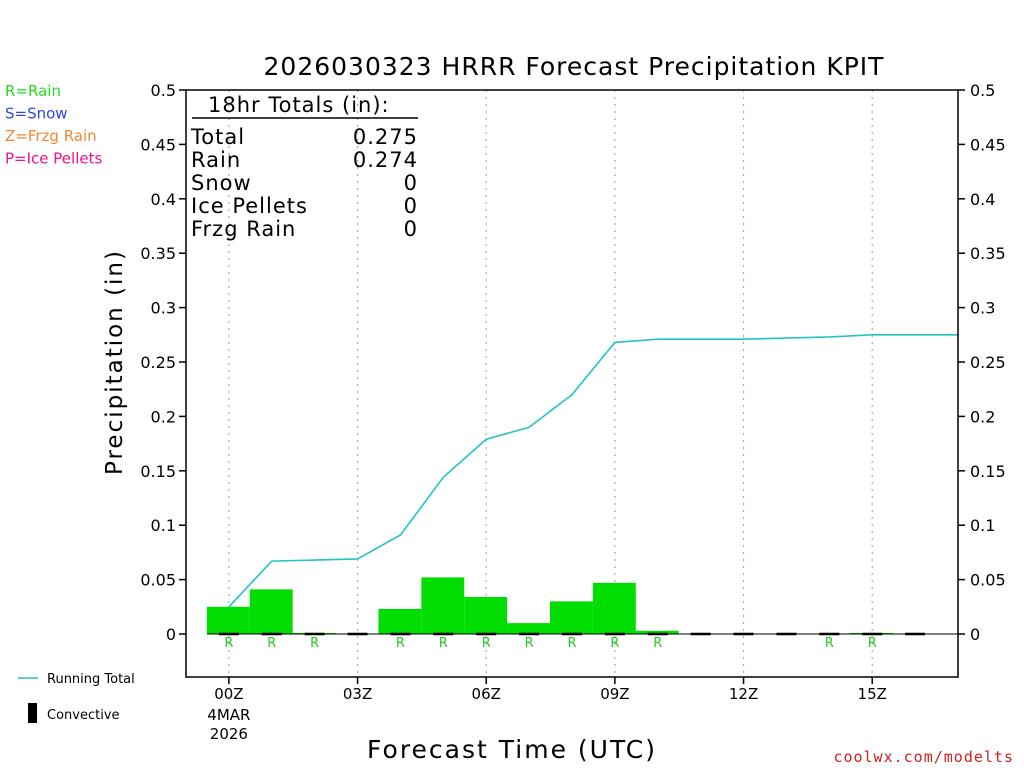  What do you see at coordinates (486, 694) in the screenshot?
I see `x-tick-label-06Z: 06Z` at bounding box center [486, 694].